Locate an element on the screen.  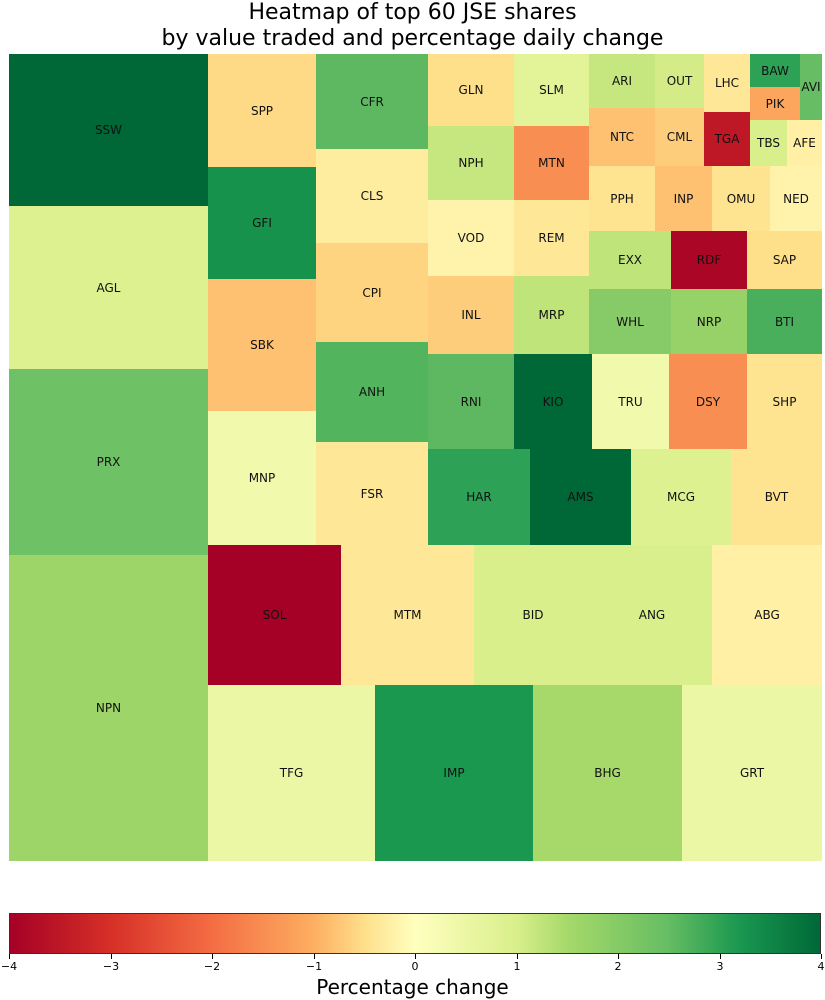
colorbar-tick-label: 2 is located at coordinates (618, 966).